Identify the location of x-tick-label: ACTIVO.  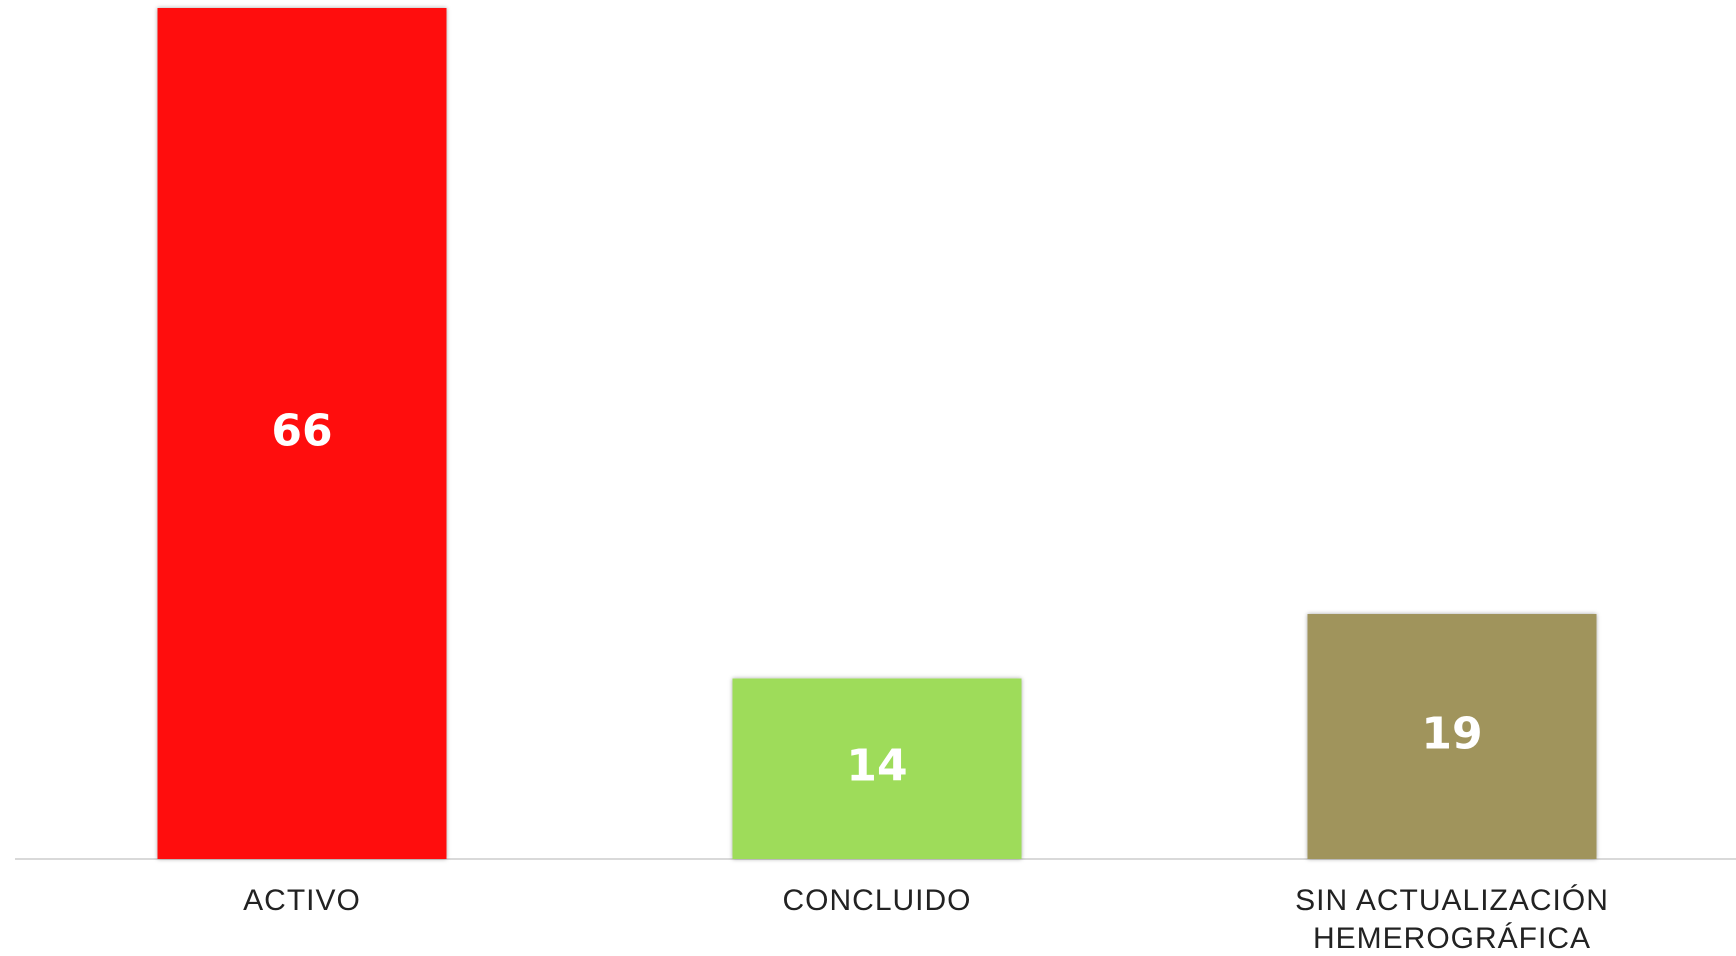
(302, 900).